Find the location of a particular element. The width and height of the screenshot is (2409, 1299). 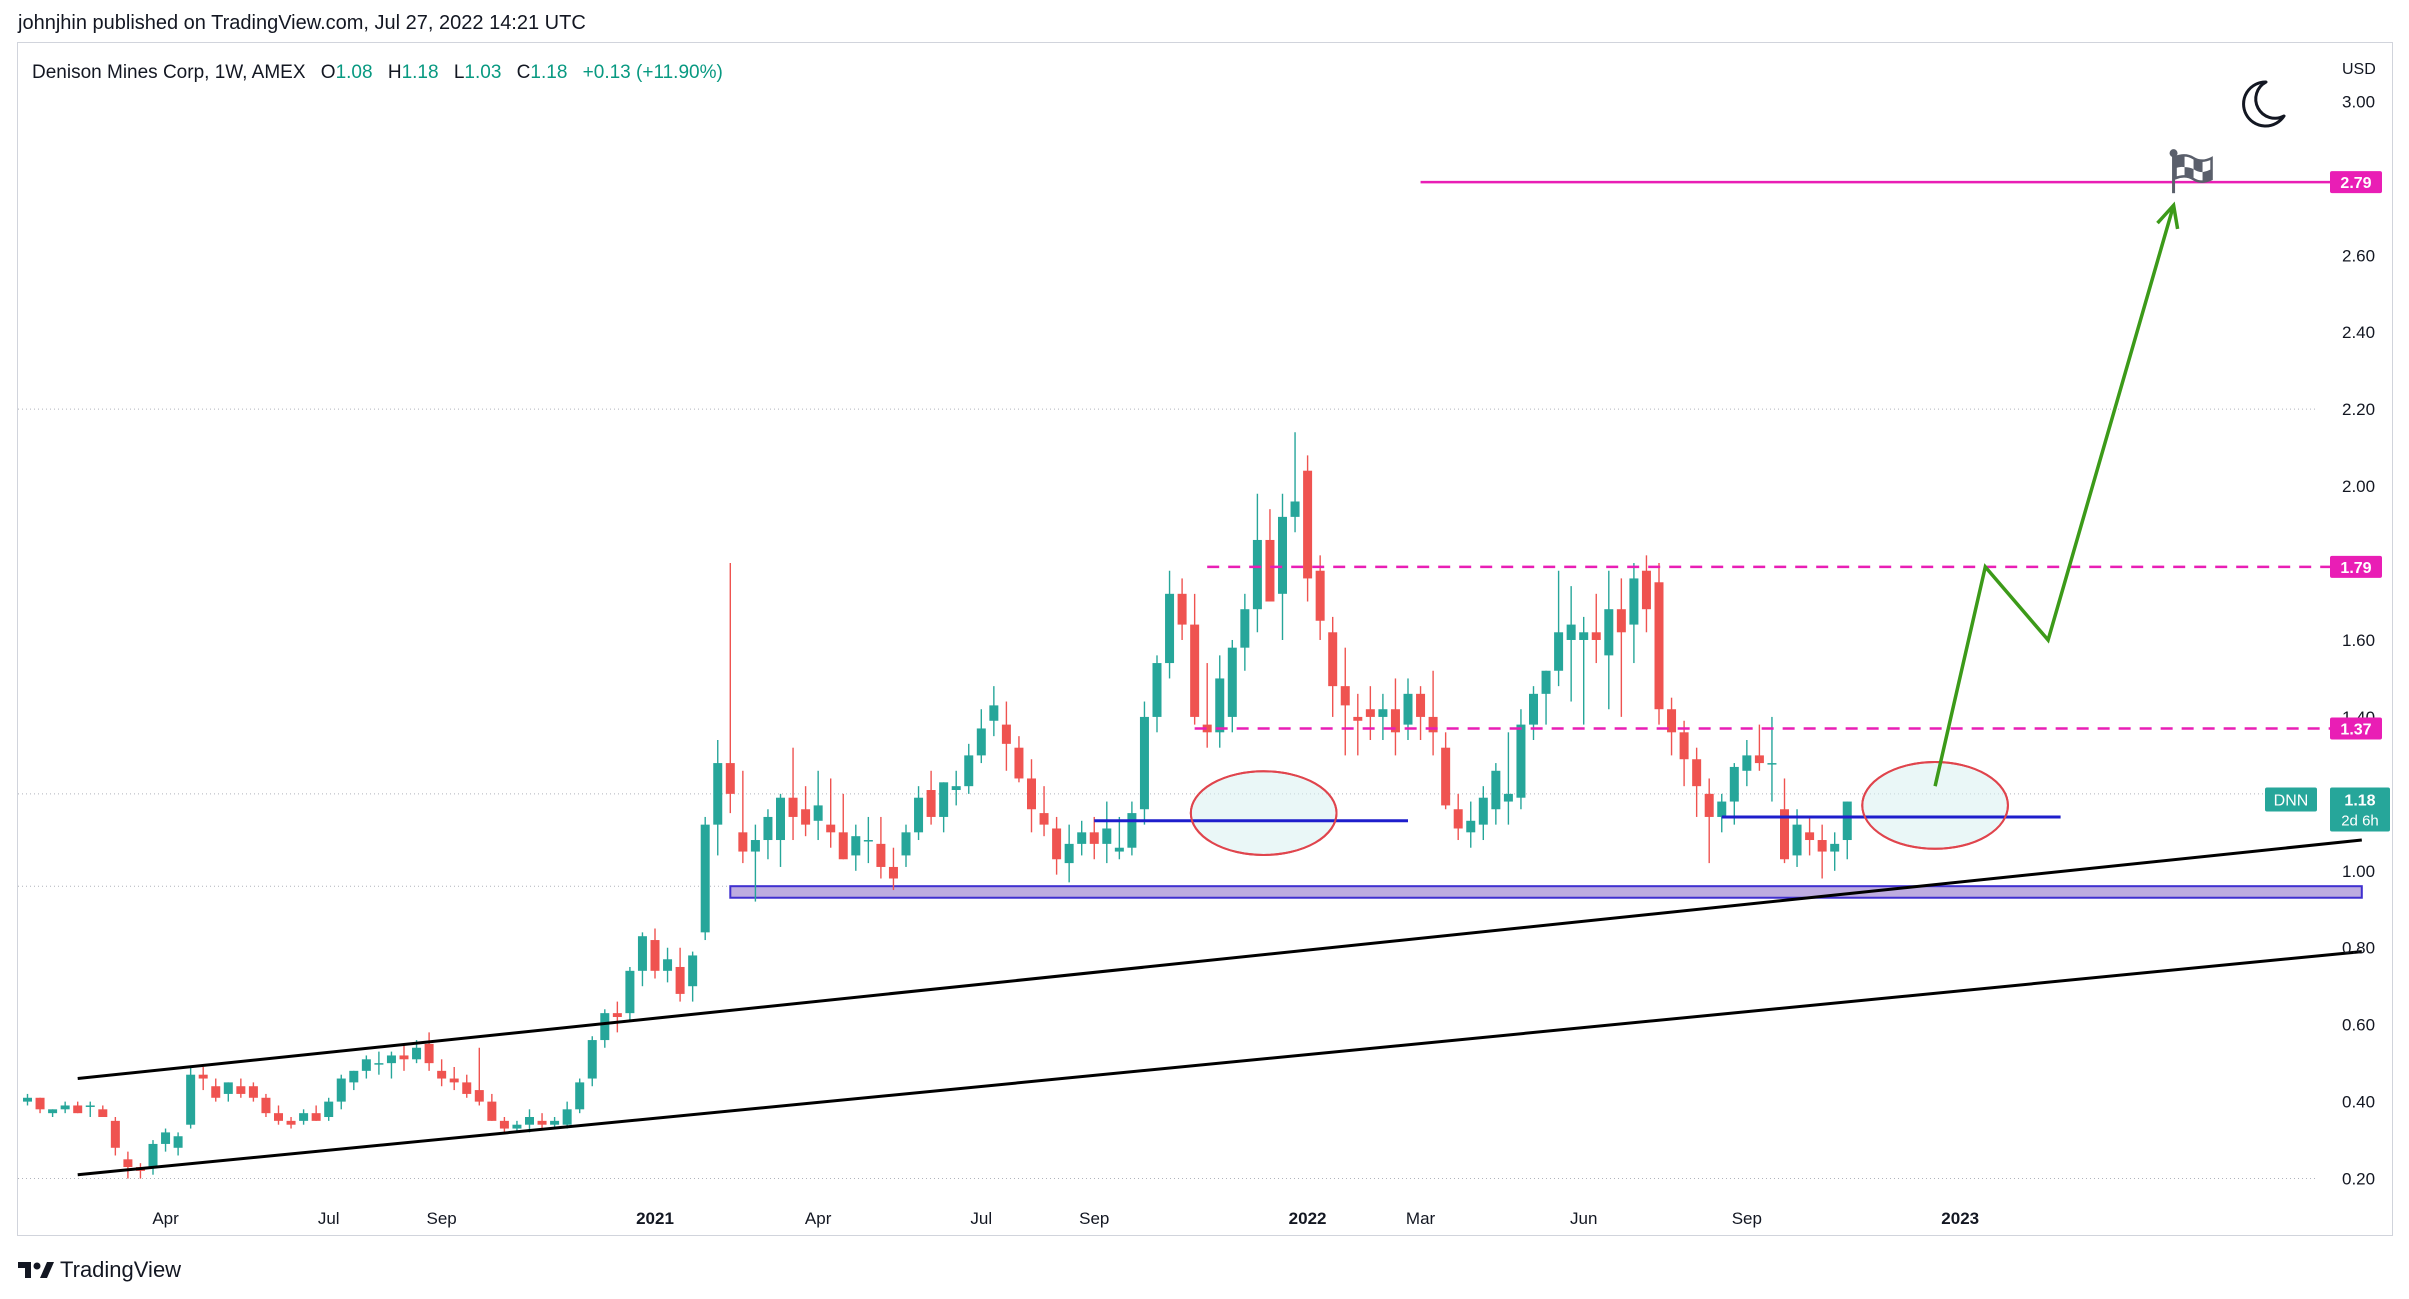

footer-brand: TradingView is located at coordinates (121, 1269).